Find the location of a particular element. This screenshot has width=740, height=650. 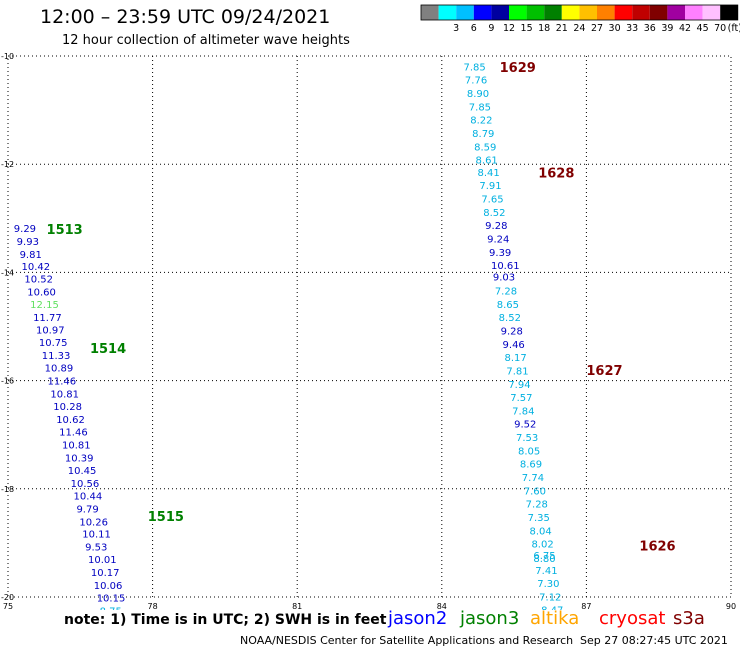

wave-height-point: 9.39 is located at coordinates (500, 253).